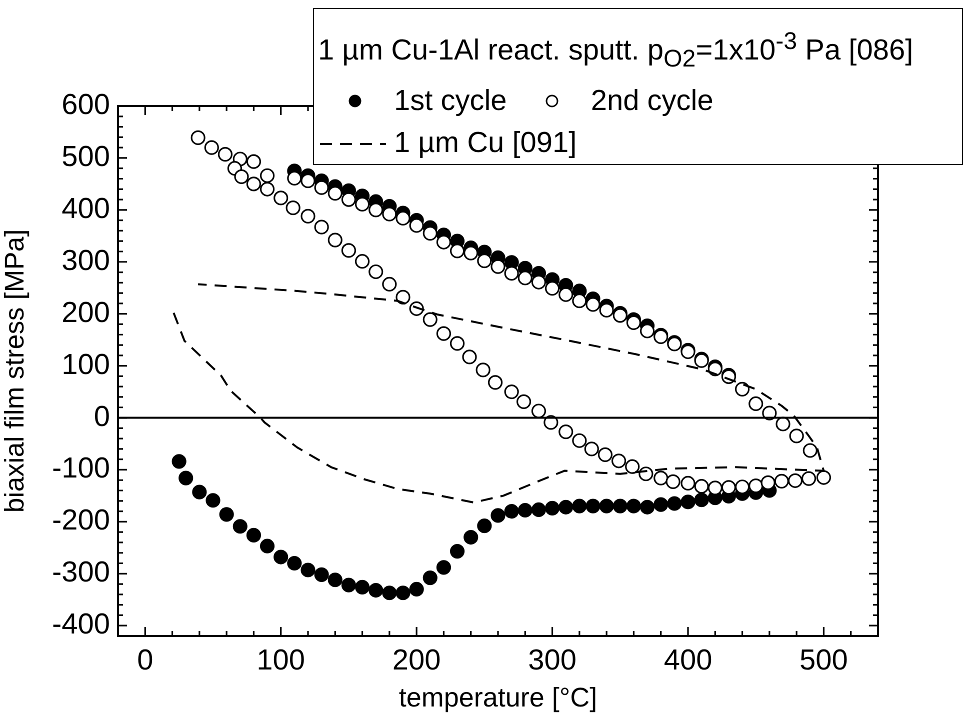 Image resolution: width=964 pixels, height=717 pixels. What do you see at coordinates (416, 660) in the screenshot?
I see `x-tick-label: 200` at bounding box center [416, 660].